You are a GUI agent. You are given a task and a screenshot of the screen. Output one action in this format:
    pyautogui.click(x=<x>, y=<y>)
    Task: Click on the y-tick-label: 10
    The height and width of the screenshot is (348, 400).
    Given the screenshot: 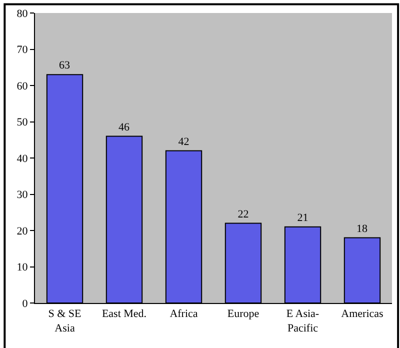 What is the action you would take?
    pyautogui.click(x=22, y=268)
    